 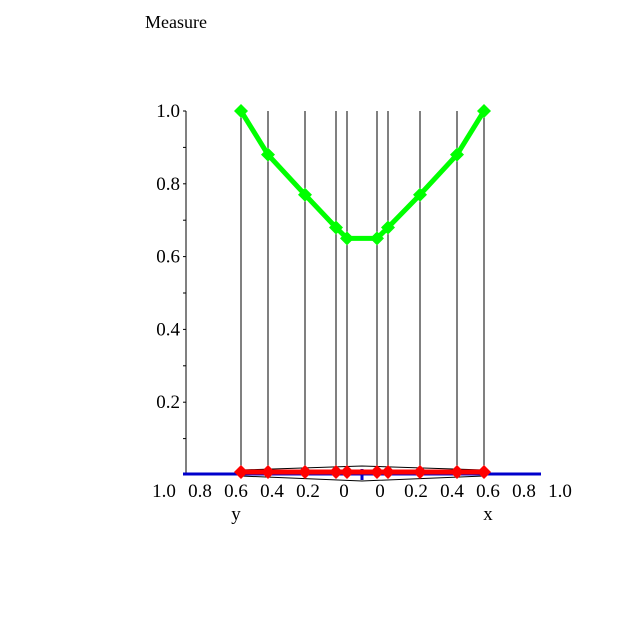 What do you see at coordinates (168, 329) in the screenshot?
I see `y-tick-label: 0.4` at bounding box center [168, 329].